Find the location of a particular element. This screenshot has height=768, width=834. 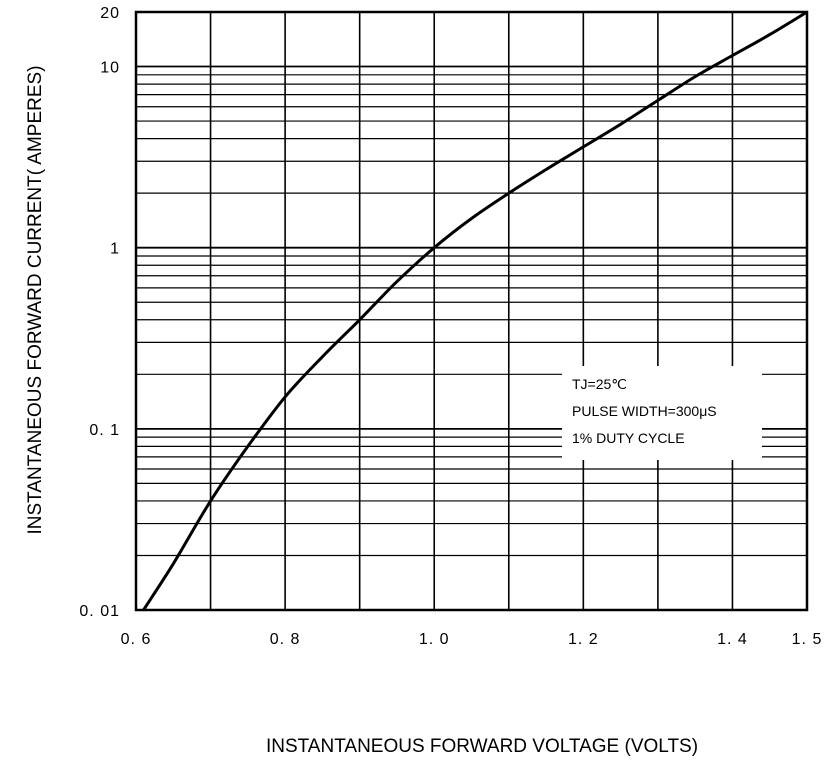

y-axis-title: INSTANTANEOUS FORWARD CURRENT( AMPERES) is located at coordinates (35, 299).